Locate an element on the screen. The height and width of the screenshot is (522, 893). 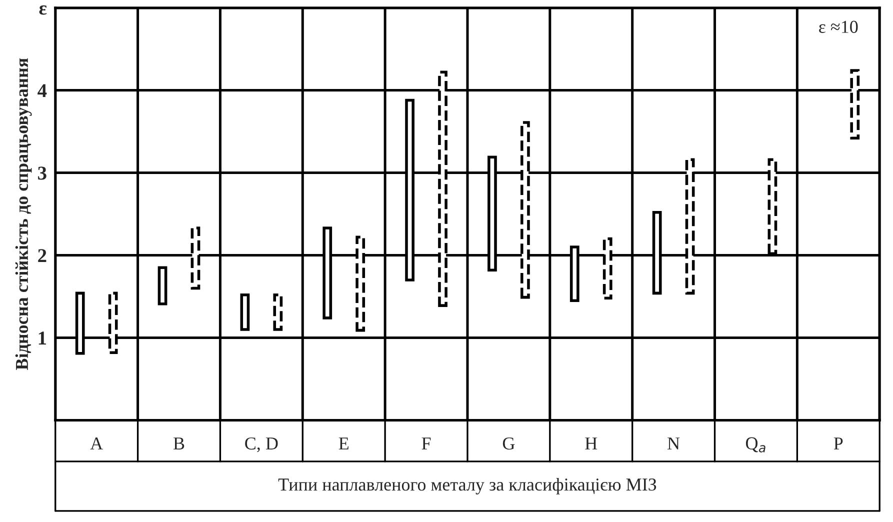
x-tick-label: E is located at coordinates (343, 444).